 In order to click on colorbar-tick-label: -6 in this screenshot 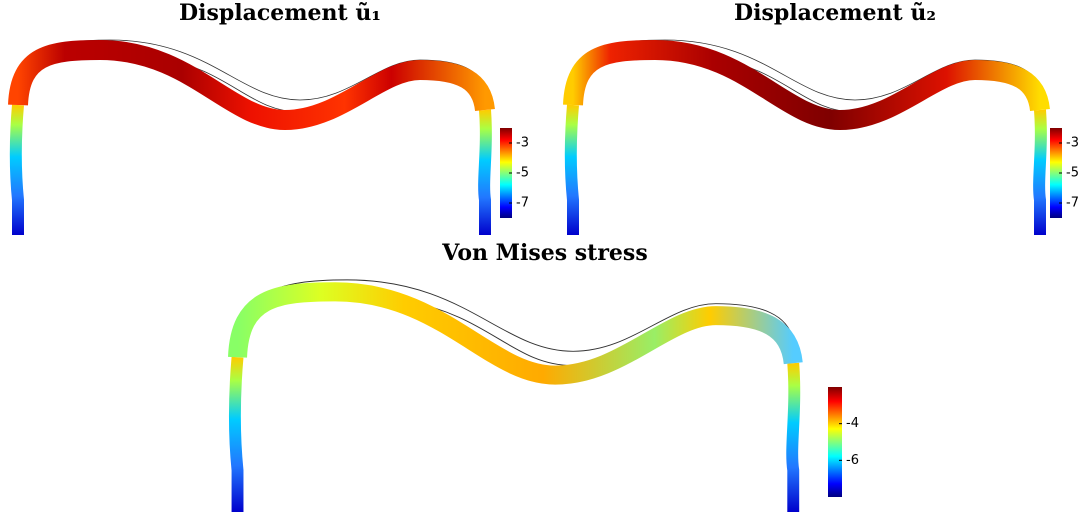, I will do `click(852, 460)`.